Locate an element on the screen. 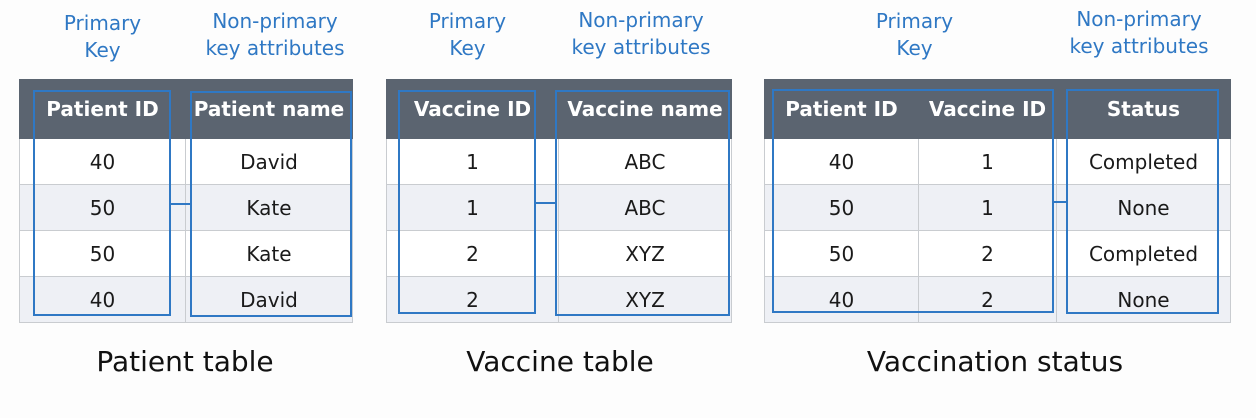 Image resolution: width=1256 pixels, height=418 pixels. table-row: 50 2 Completed is located at coordinates (997, 253).